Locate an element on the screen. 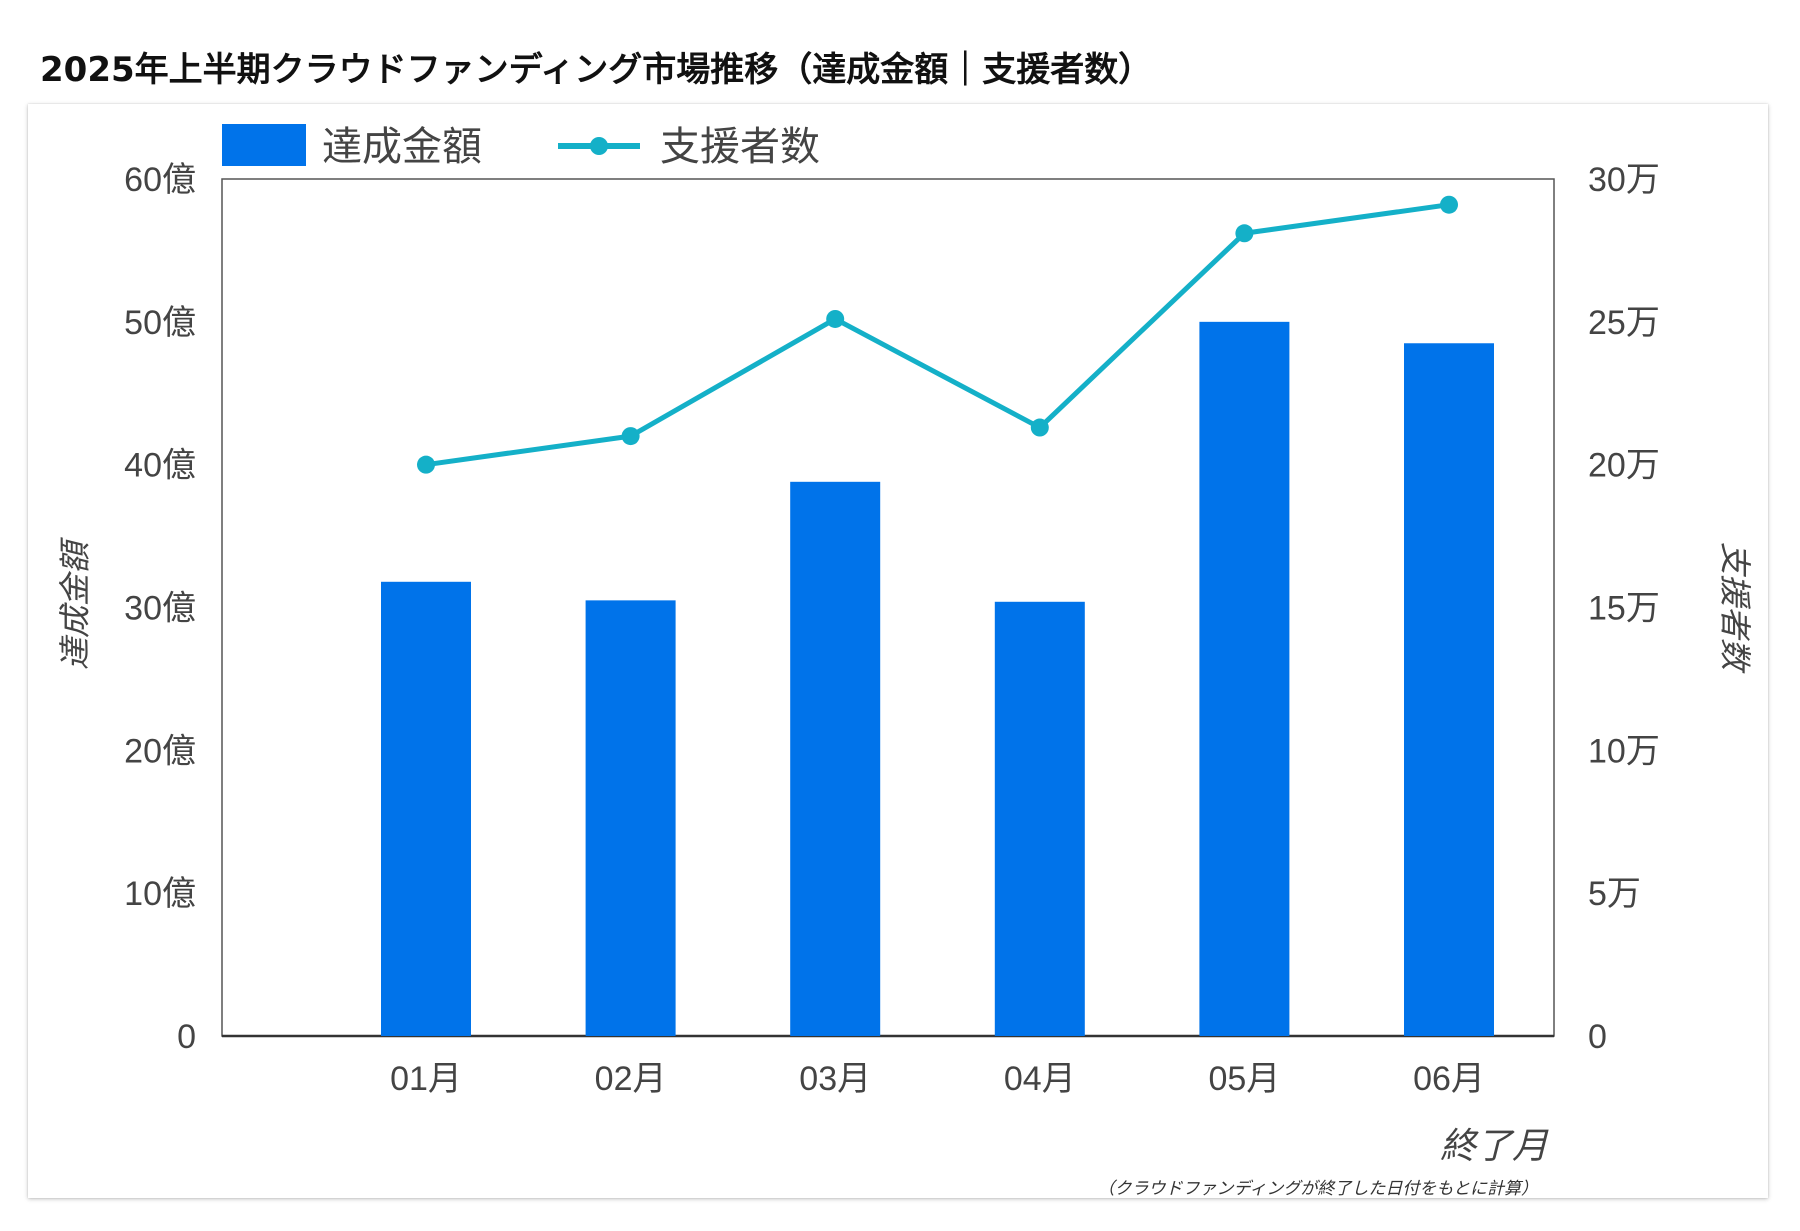  y-right-axis-title: 支援者数 is located at coordinates (1735, 608).